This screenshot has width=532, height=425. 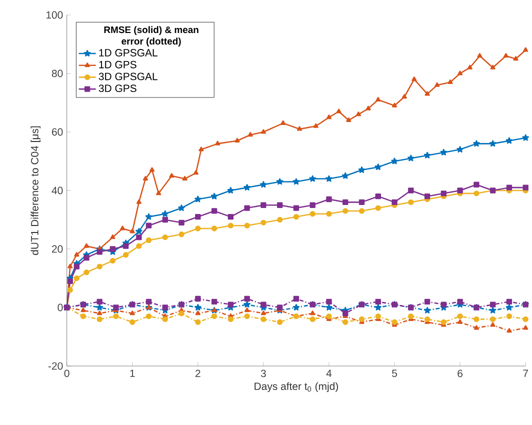 I want to click on x-tick-label: 3, so click(x=263, y=374).